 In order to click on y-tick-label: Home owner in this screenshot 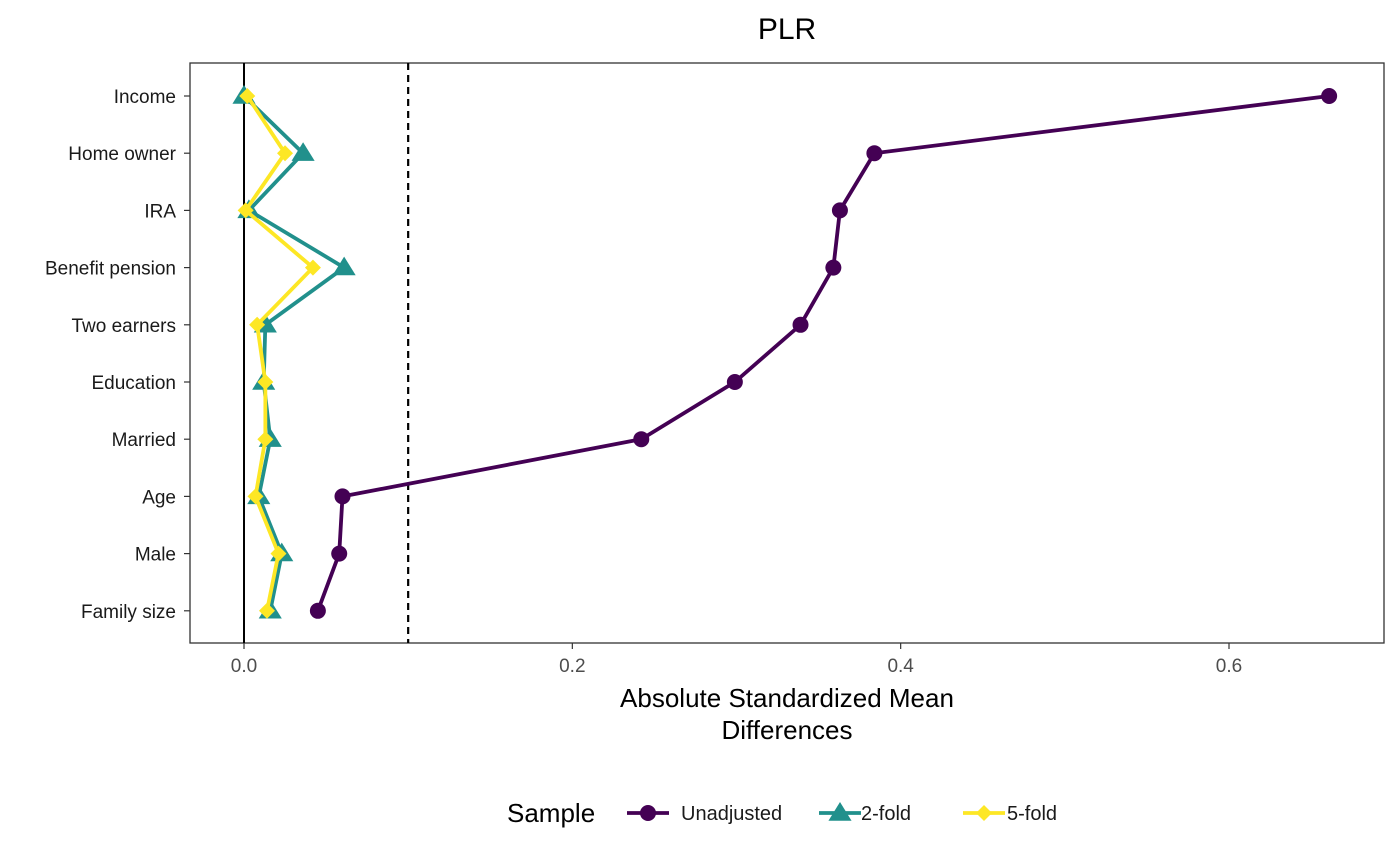, I will do `click(122, 154)`.